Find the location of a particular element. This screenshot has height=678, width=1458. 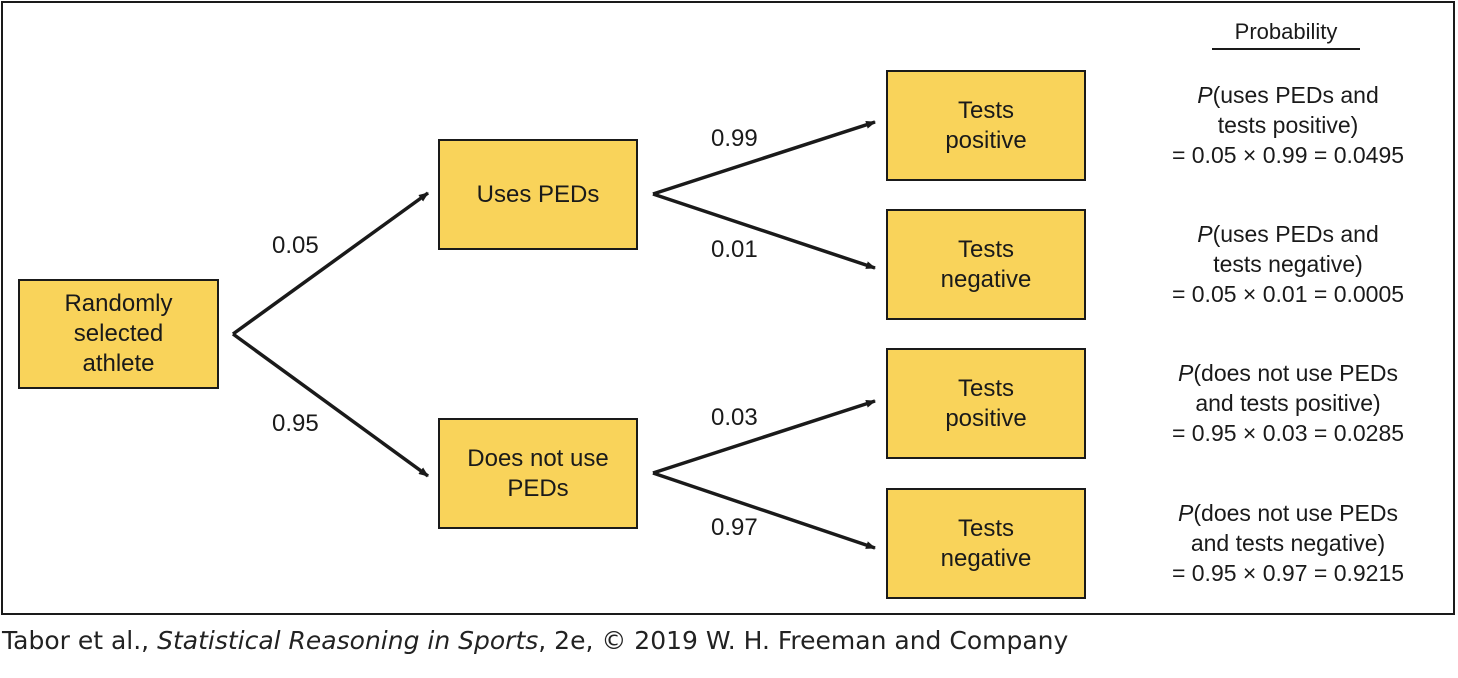

branch-root-to-not-uses is located at coordinates (330, 405).